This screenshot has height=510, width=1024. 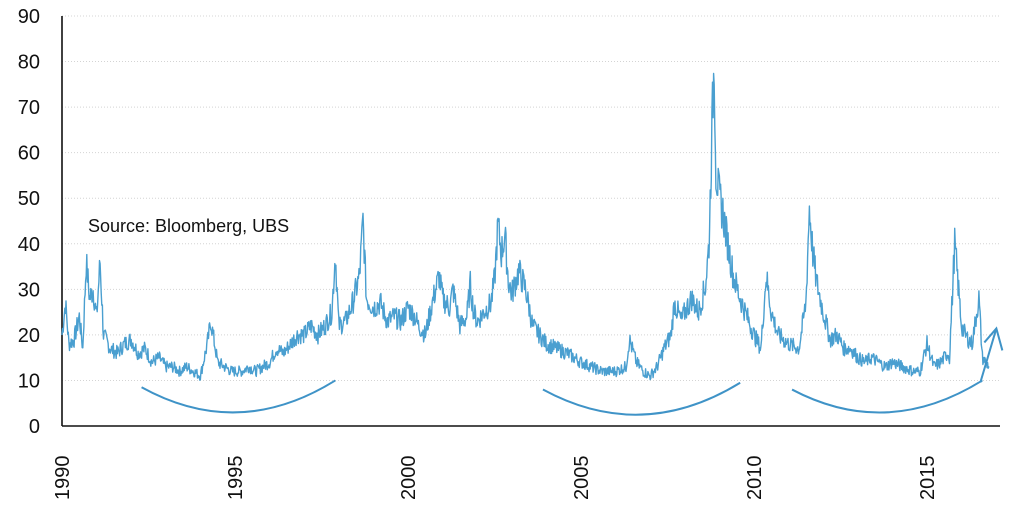 I want to click on y-tick-label: 10, so click(x=29, y=381).